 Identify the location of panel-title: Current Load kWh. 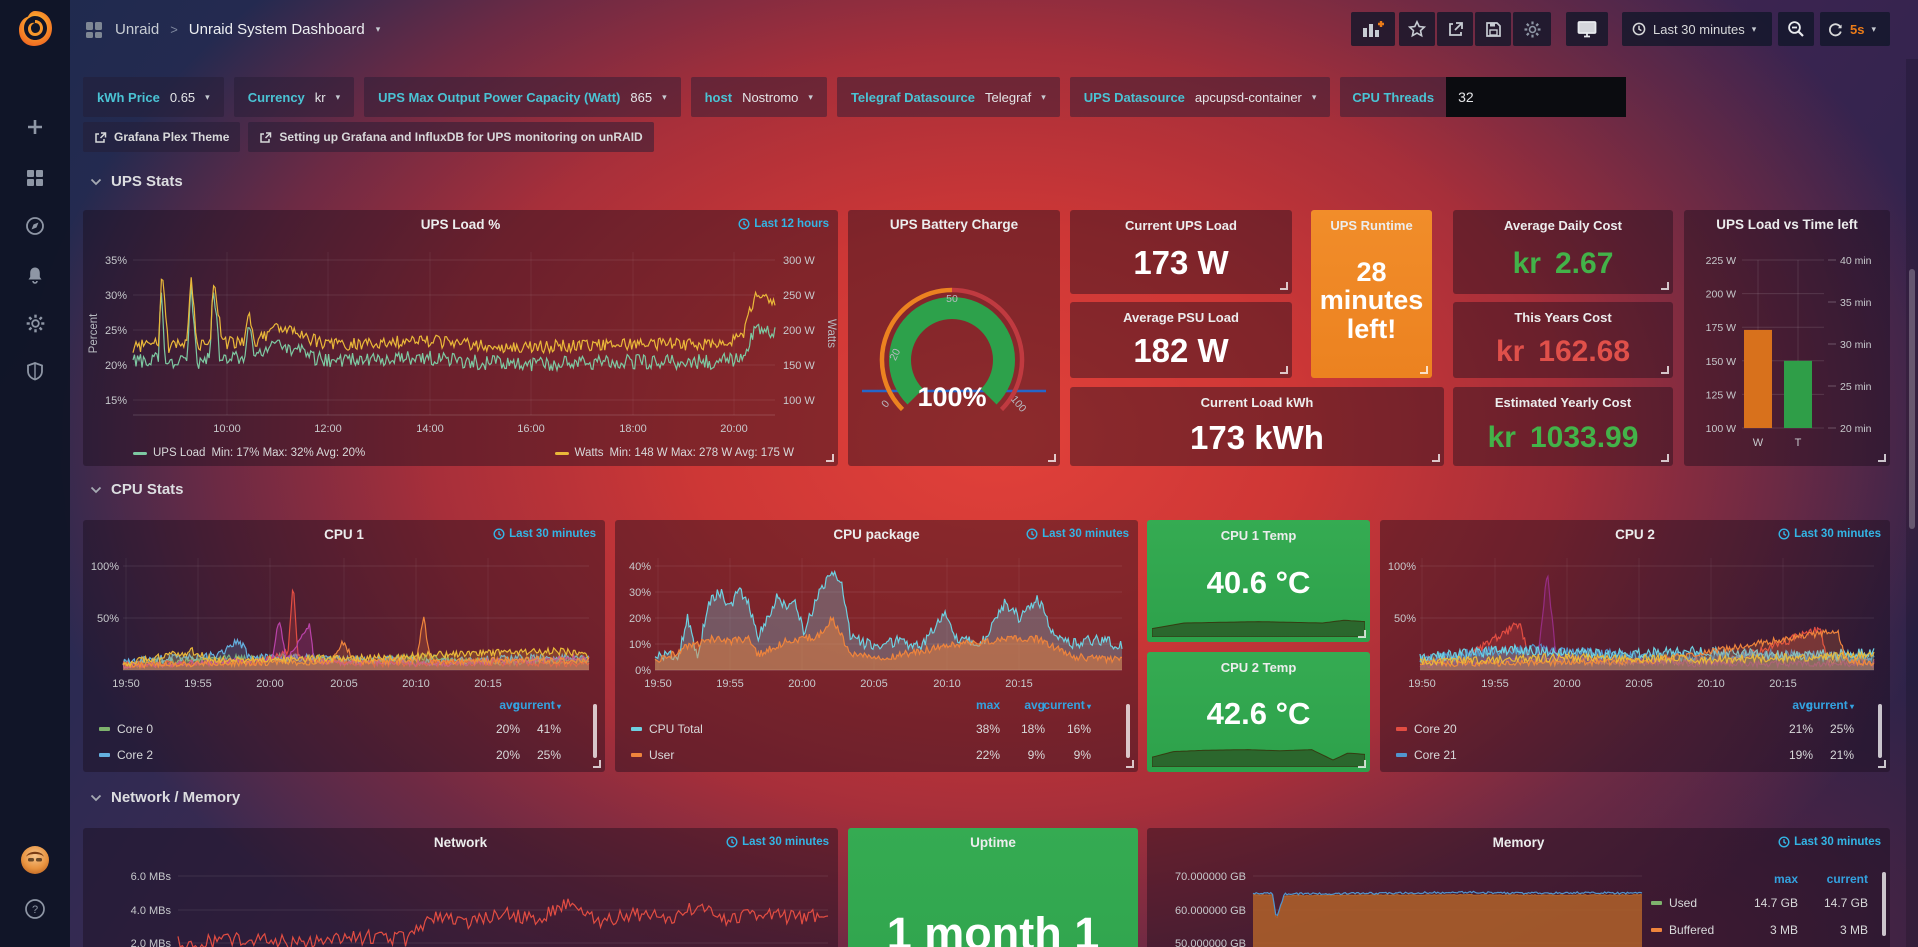
(1257, 402).